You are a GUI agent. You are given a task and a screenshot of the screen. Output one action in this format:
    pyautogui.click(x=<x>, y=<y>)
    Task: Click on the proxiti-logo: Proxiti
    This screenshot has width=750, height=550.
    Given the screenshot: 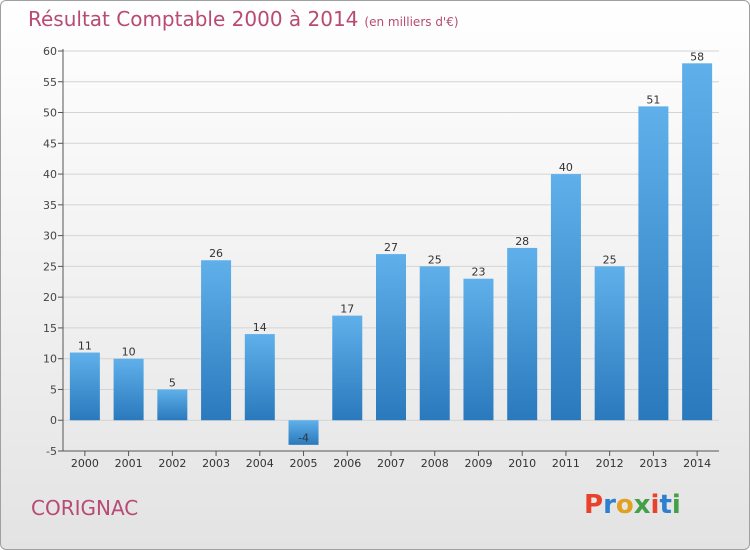 What is the action you would take?
    pyautogui.click(x=632, y=505)
    